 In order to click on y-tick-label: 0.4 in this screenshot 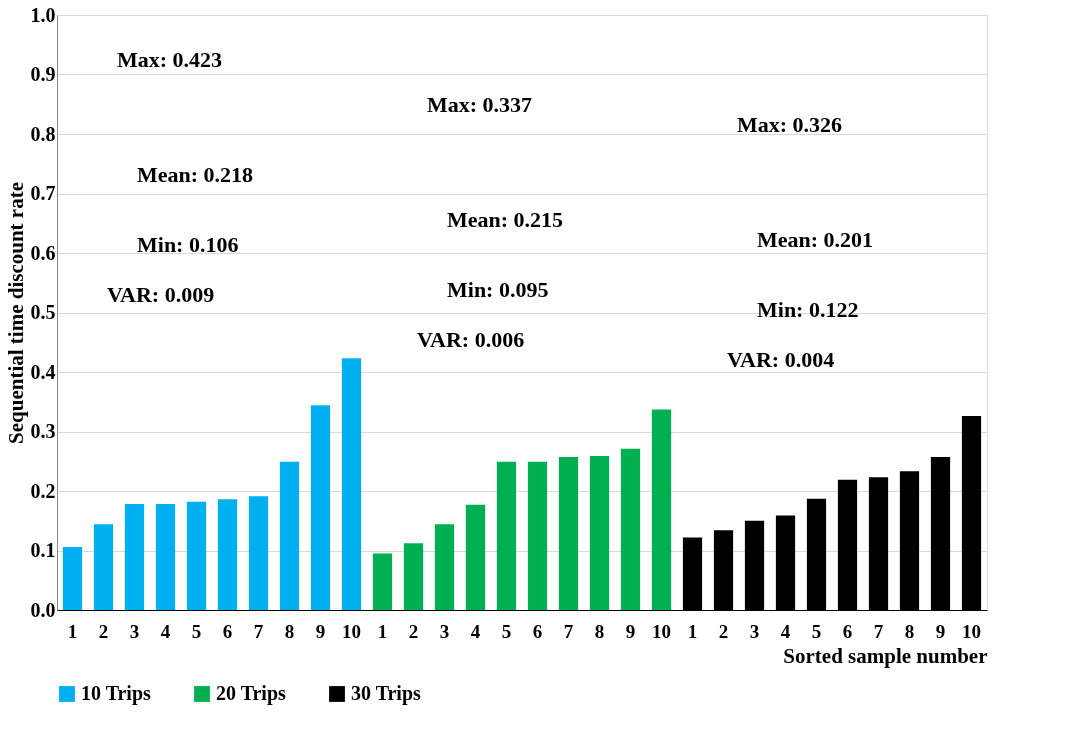, I will do `click(43, 371)`.